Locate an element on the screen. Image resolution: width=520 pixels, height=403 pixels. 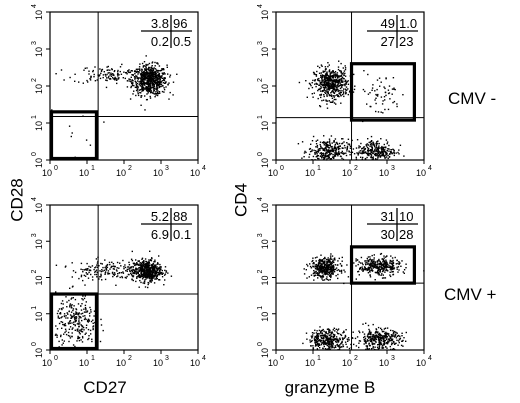
quadrant-label-upper-left: 3.8 is located at coordinates (160, 23).